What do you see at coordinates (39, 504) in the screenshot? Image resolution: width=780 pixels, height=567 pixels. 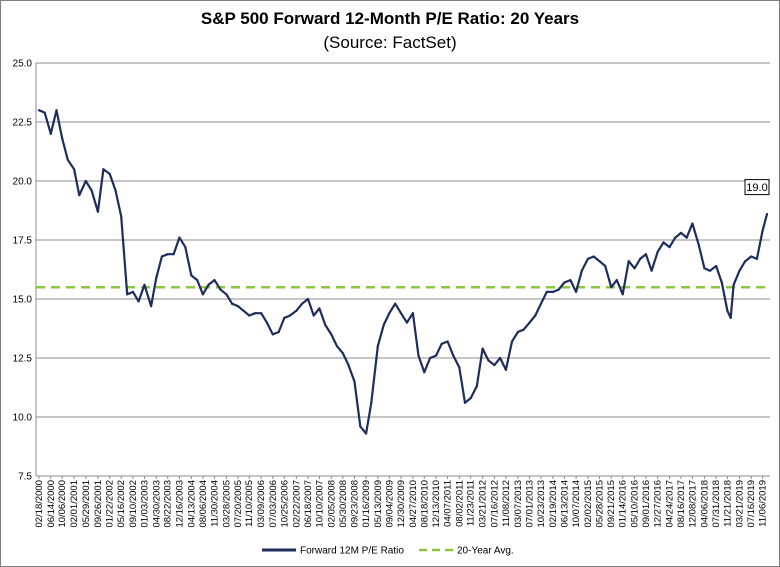 I see `x-tick-label: 02/18/2000` at bounding box center [39, 504].